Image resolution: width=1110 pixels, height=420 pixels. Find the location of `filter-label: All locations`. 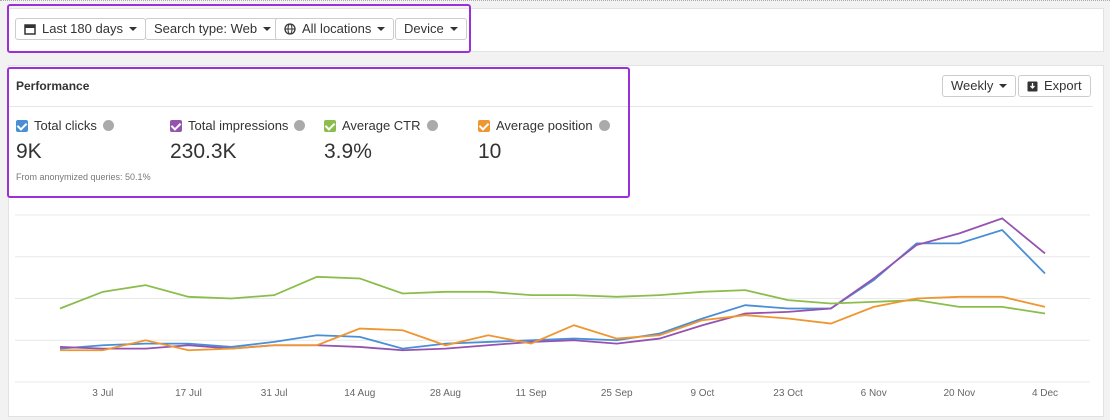

filter-label: All locations is located at coordinates (337, 28).